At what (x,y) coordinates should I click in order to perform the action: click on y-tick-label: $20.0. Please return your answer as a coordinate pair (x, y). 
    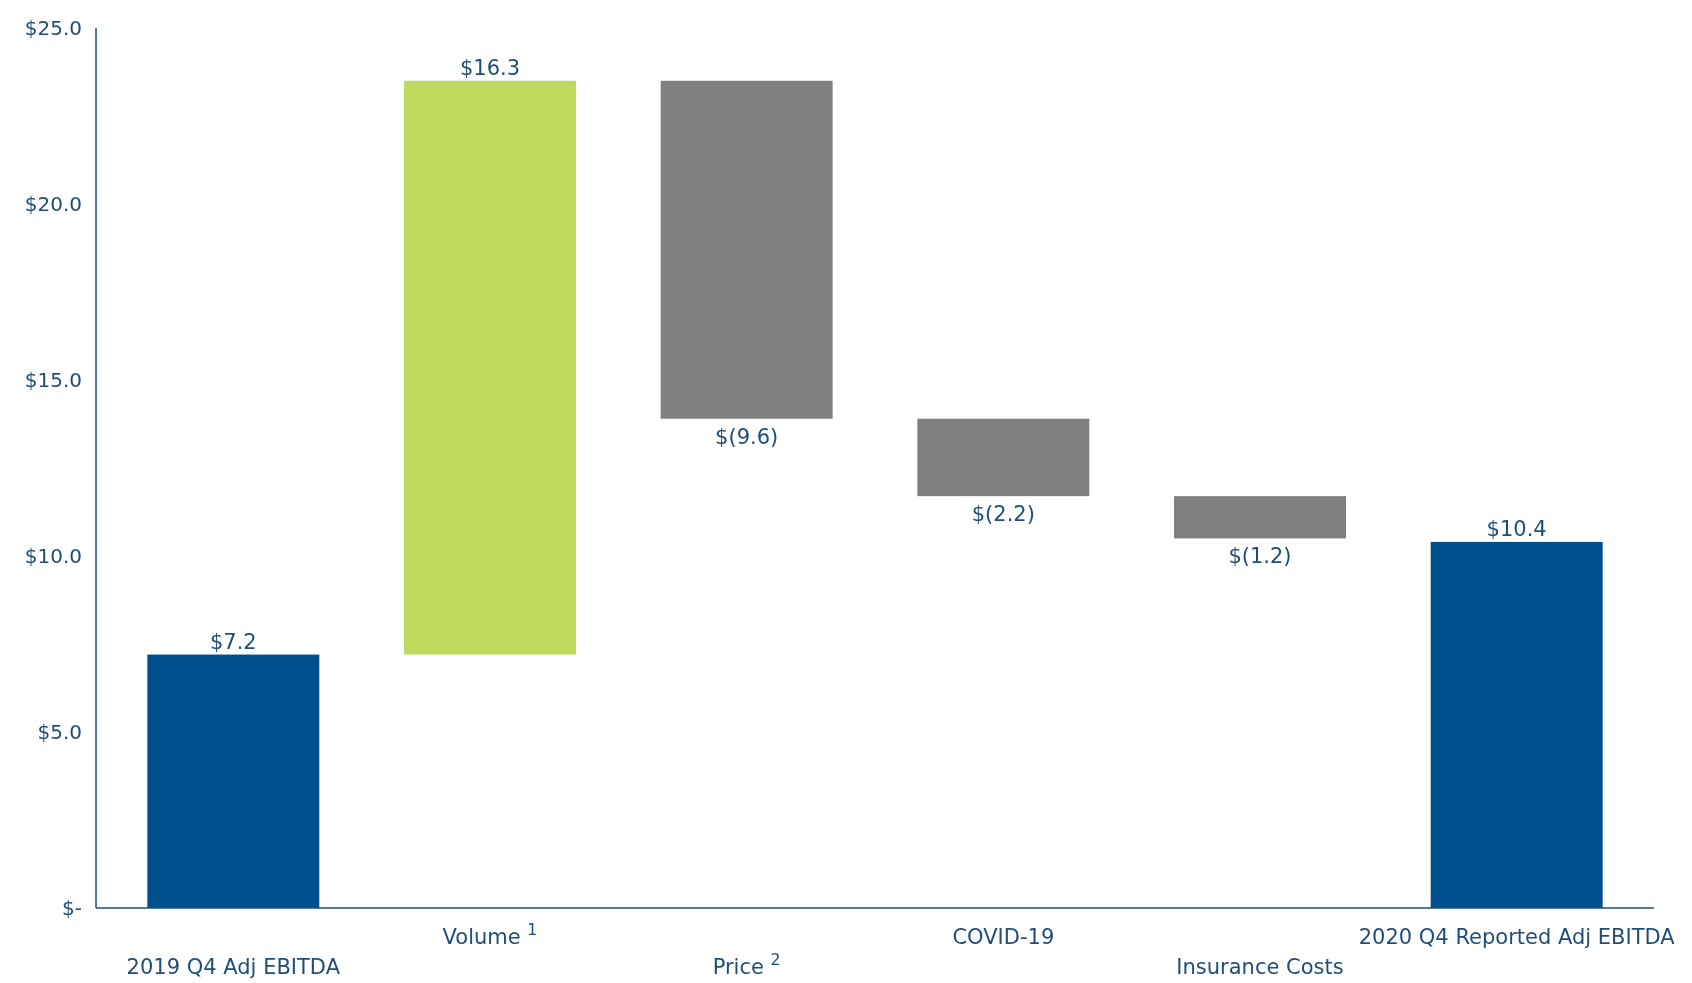
    Looking at the image, I should click on (53, 204).